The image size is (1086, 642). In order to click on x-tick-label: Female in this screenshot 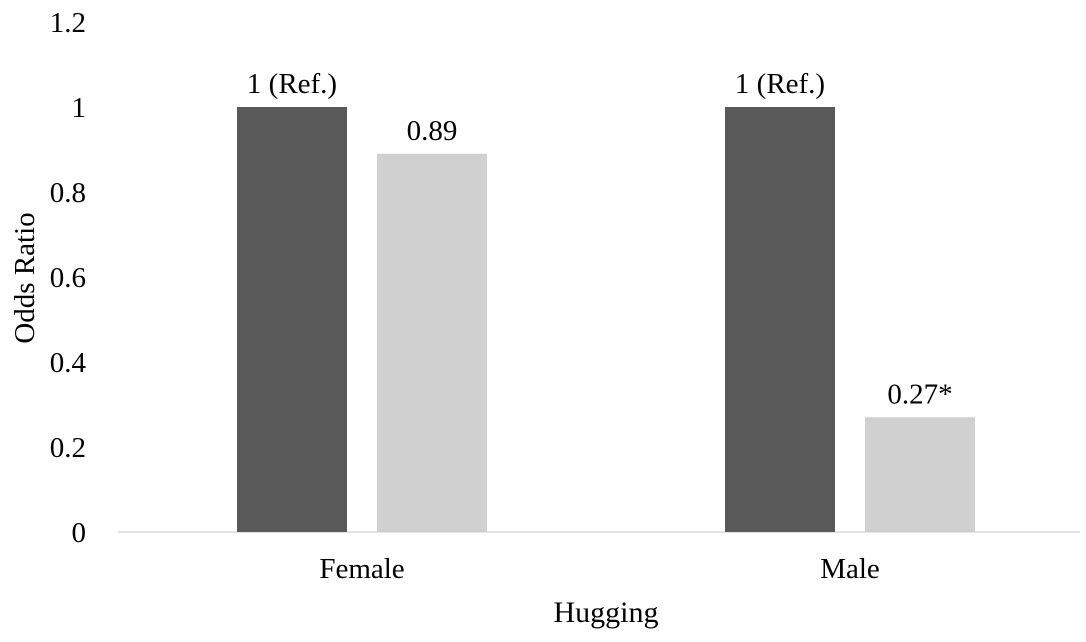, I will do `click(361, 569)`.